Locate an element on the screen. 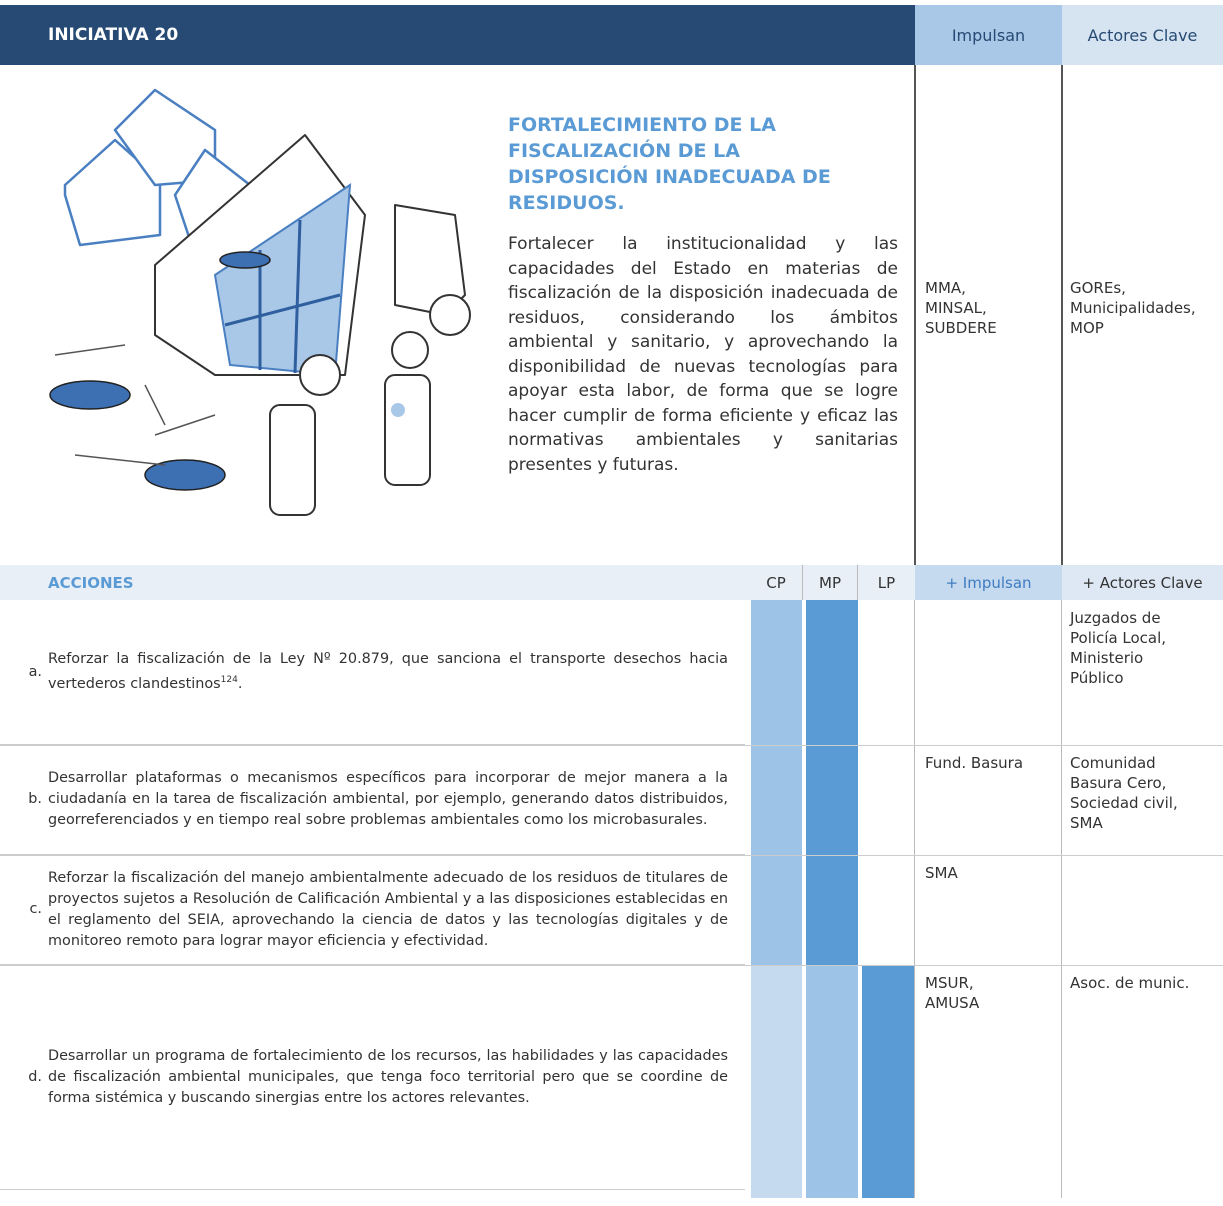 The width and height of the screenshot is (1223, 1206). list-item: Municipalidades, is located at coordinates (1133, 308).